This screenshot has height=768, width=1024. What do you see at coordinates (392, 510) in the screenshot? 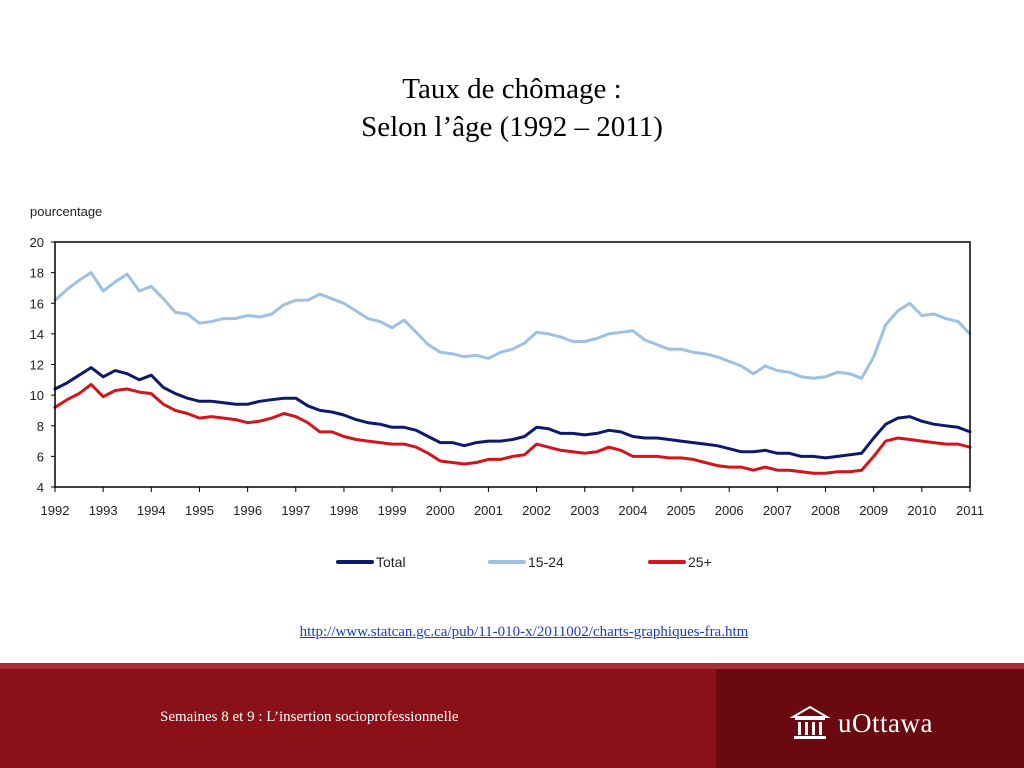
I see `x-tick-label: 1999` at bounding box center [392, 510].